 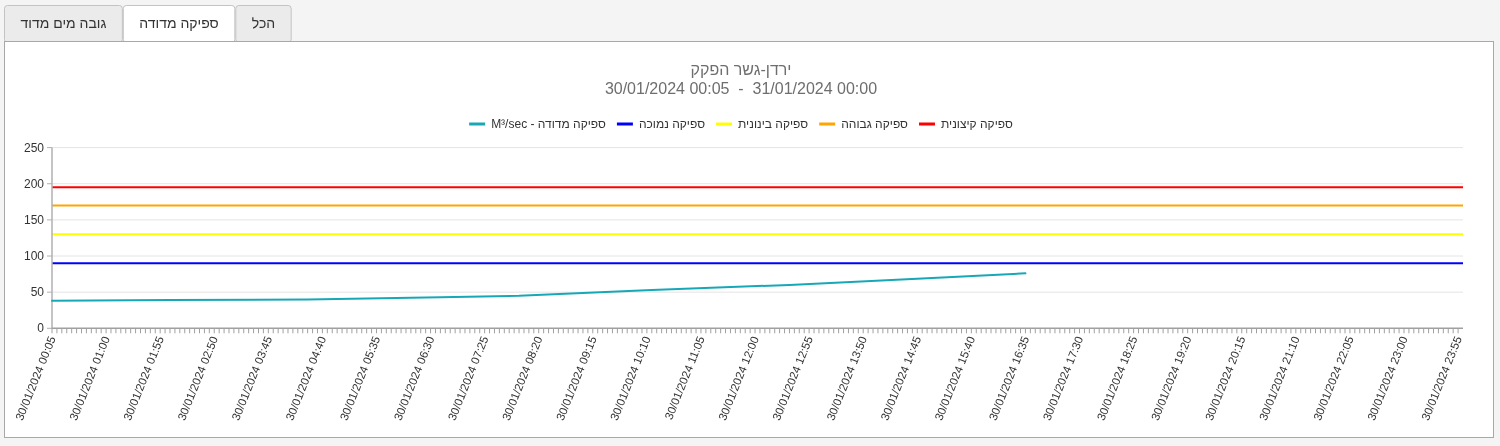 I want to click on ytick-label: 0, so click(x=40, y=328).